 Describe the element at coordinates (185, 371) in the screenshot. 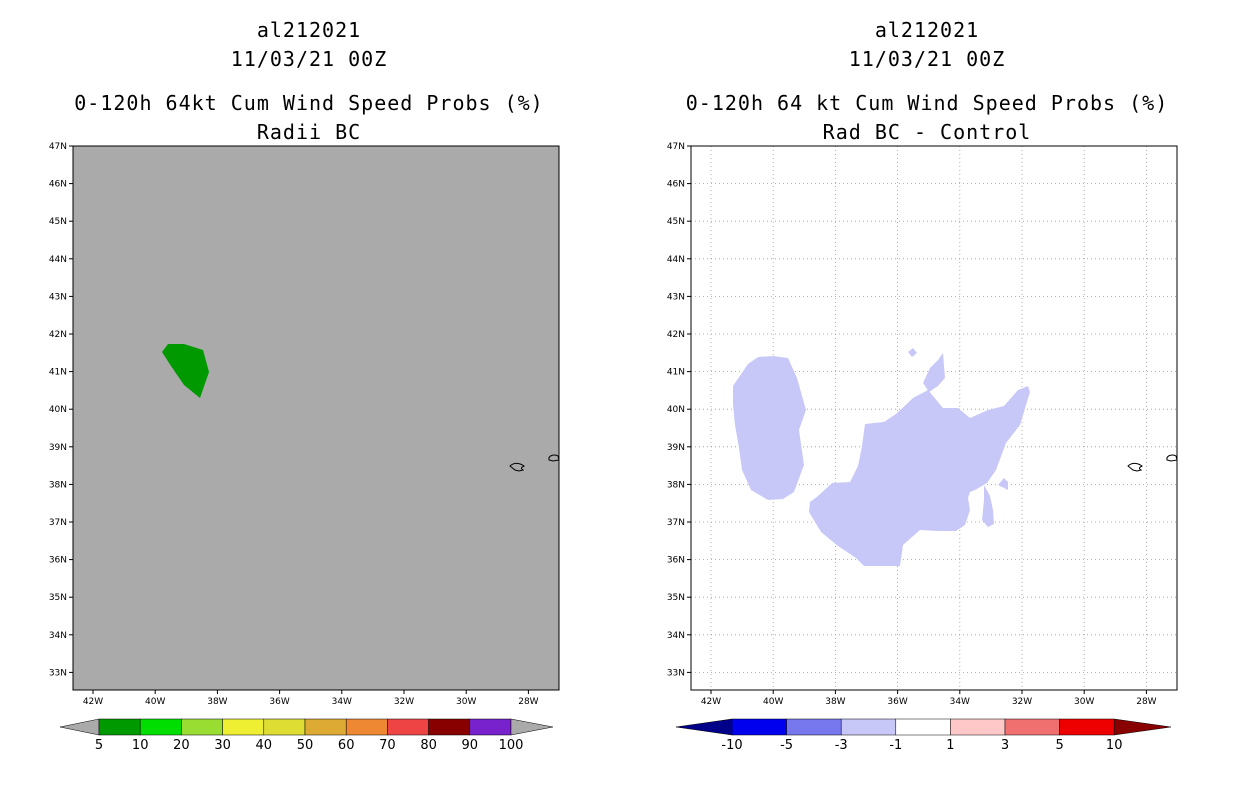

I see `probability-area` at that location.